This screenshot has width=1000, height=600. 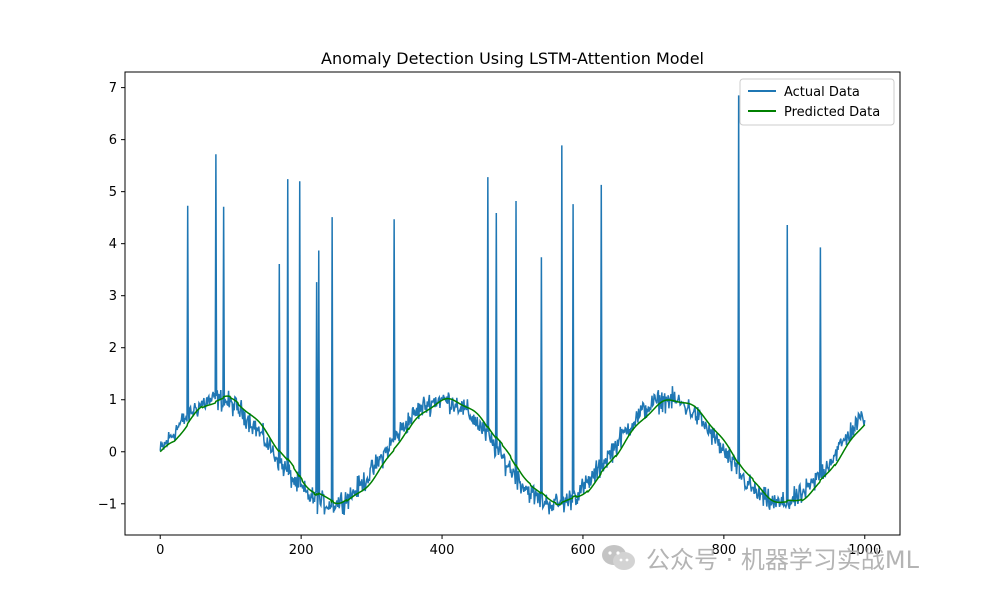 I want to click on watermark: 公众号 · 机器学习实战ML, so click(x=759, y=557).